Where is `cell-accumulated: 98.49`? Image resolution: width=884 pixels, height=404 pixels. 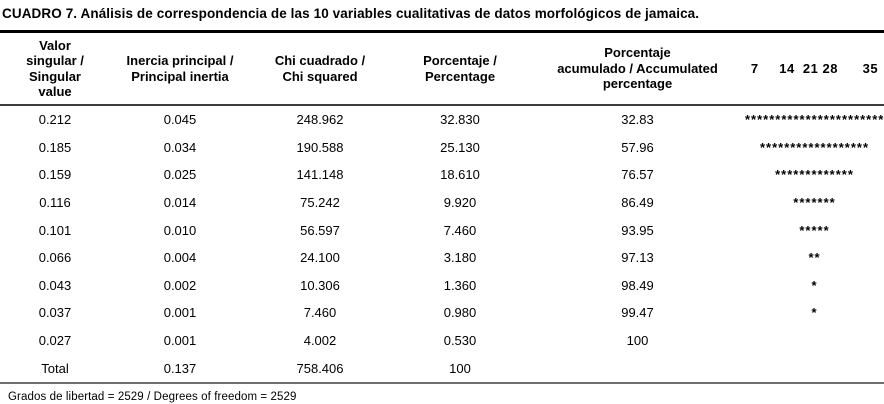 cell-accumulated: 98.49 is located at coordinates (637, 285).